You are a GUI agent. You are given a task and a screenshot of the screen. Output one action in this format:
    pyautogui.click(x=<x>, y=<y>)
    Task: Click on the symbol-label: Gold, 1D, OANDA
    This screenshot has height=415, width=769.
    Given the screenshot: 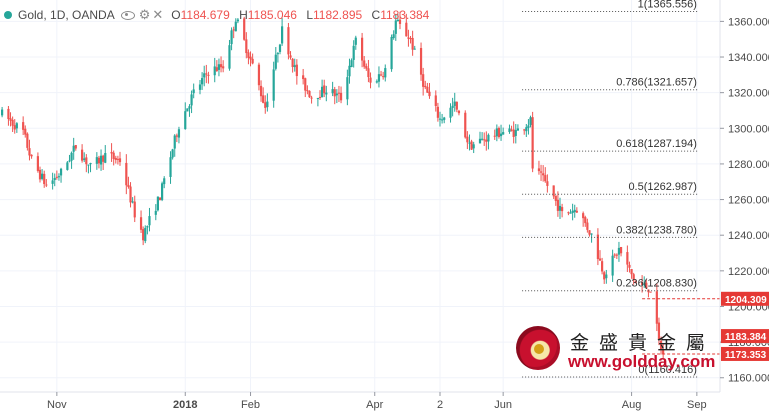 What is the action you would take?
    pyautogui.click(x=66, y=15)
    